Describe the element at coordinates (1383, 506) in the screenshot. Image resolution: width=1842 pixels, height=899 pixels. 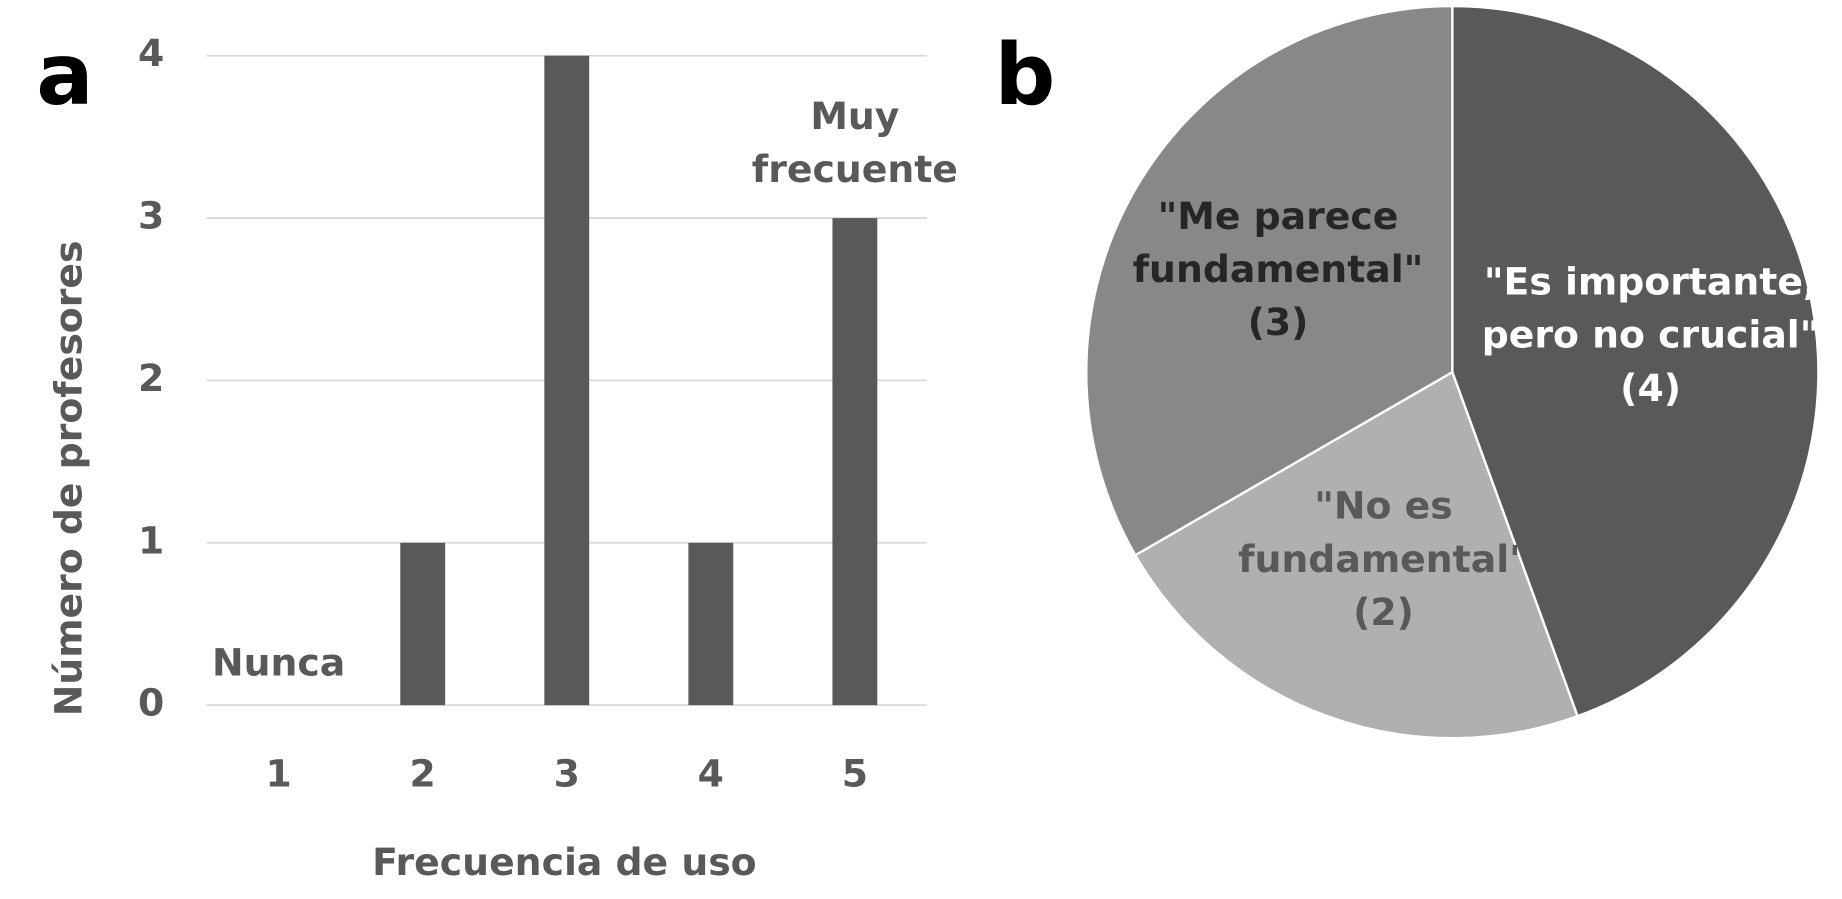
I see `slice-label: "No es` at that location.